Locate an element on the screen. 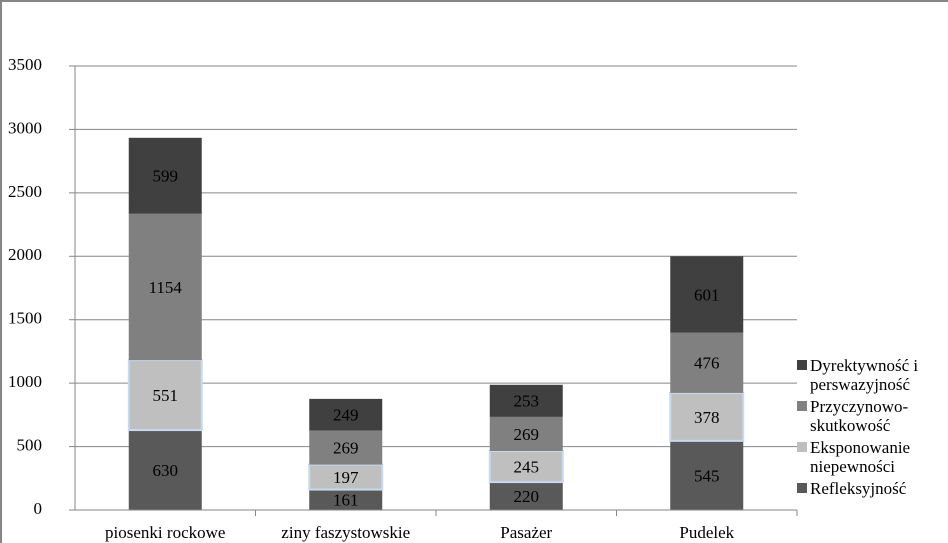 This screenshot has width=948, height=543. data-label: 630 is located at coordinates (166, 470).